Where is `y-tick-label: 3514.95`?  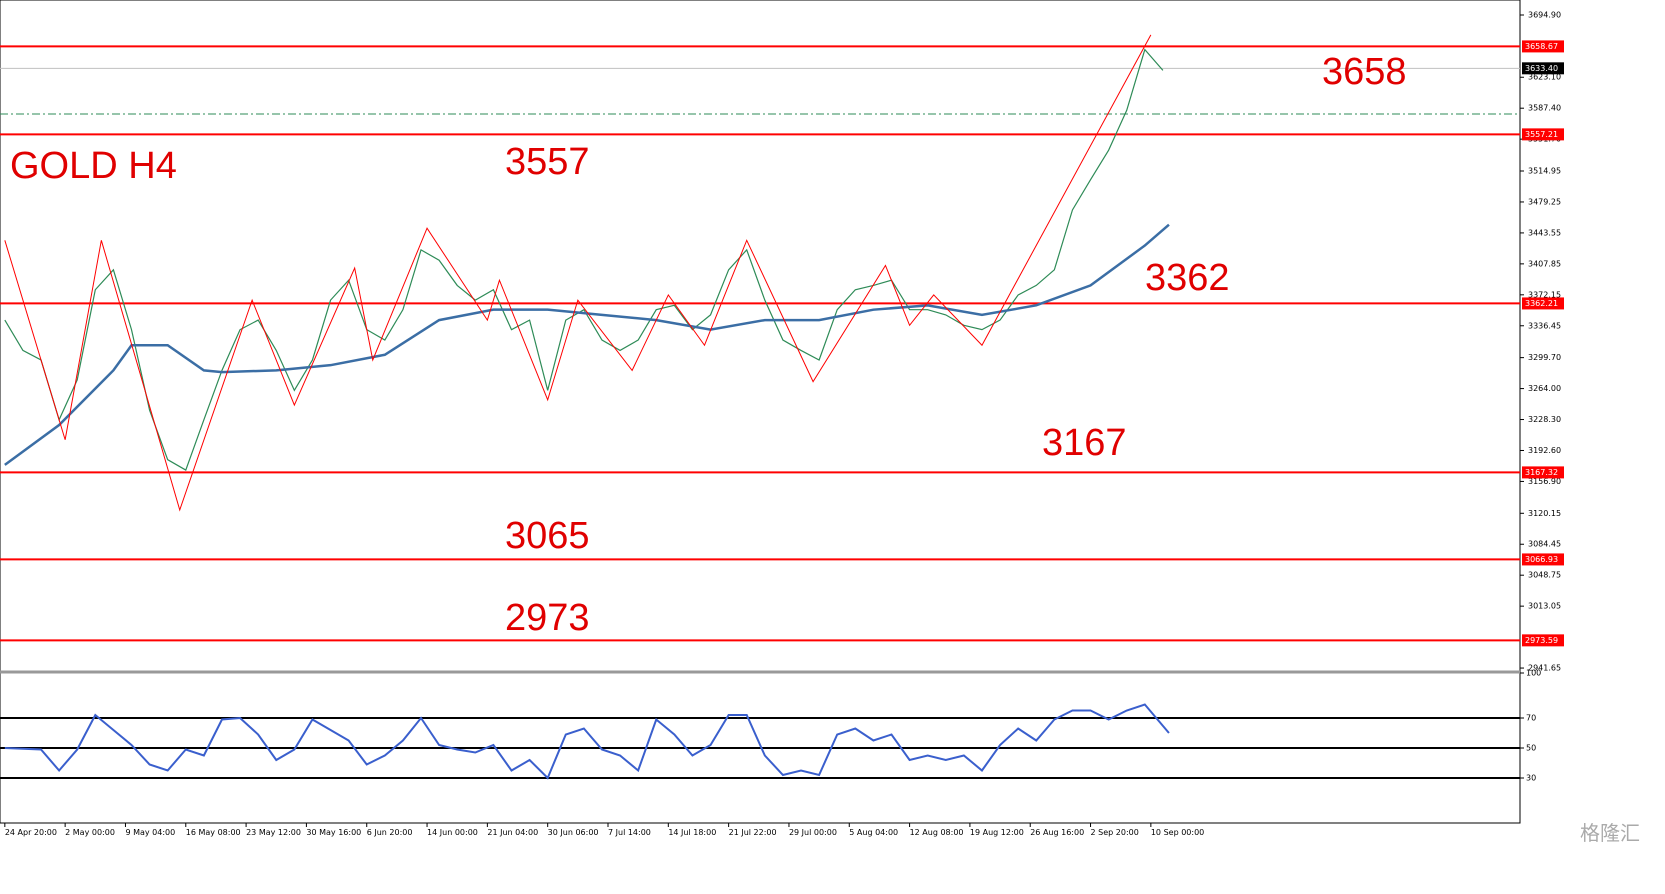 y-tick-label: 3514.95 is located at coordinates (1544, 171).